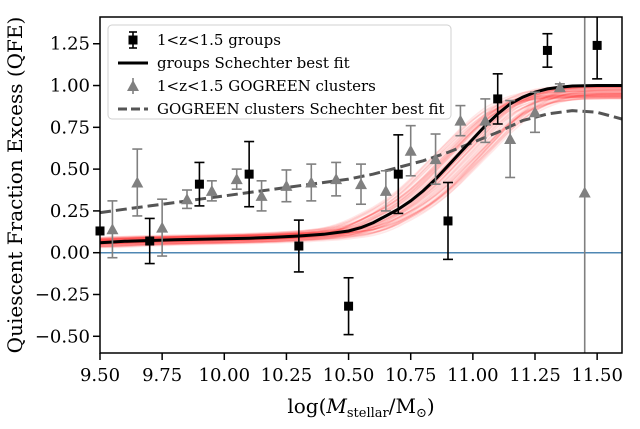  What do you see at coordinates (70, 253) in the screenshot?
I see `y-tick-label: 0.00` at bounding box center [70, 253].